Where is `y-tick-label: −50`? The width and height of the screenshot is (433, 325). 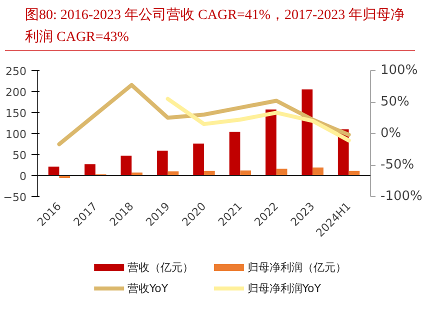
y-tick-label: −50 is located at coordinates (15, 197).